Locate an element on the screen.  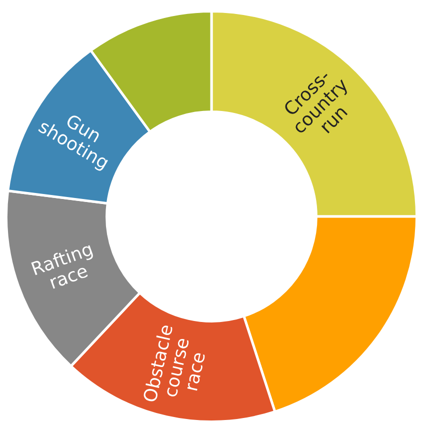
slice-label: Rafting race is located at coordinates (62, 265).